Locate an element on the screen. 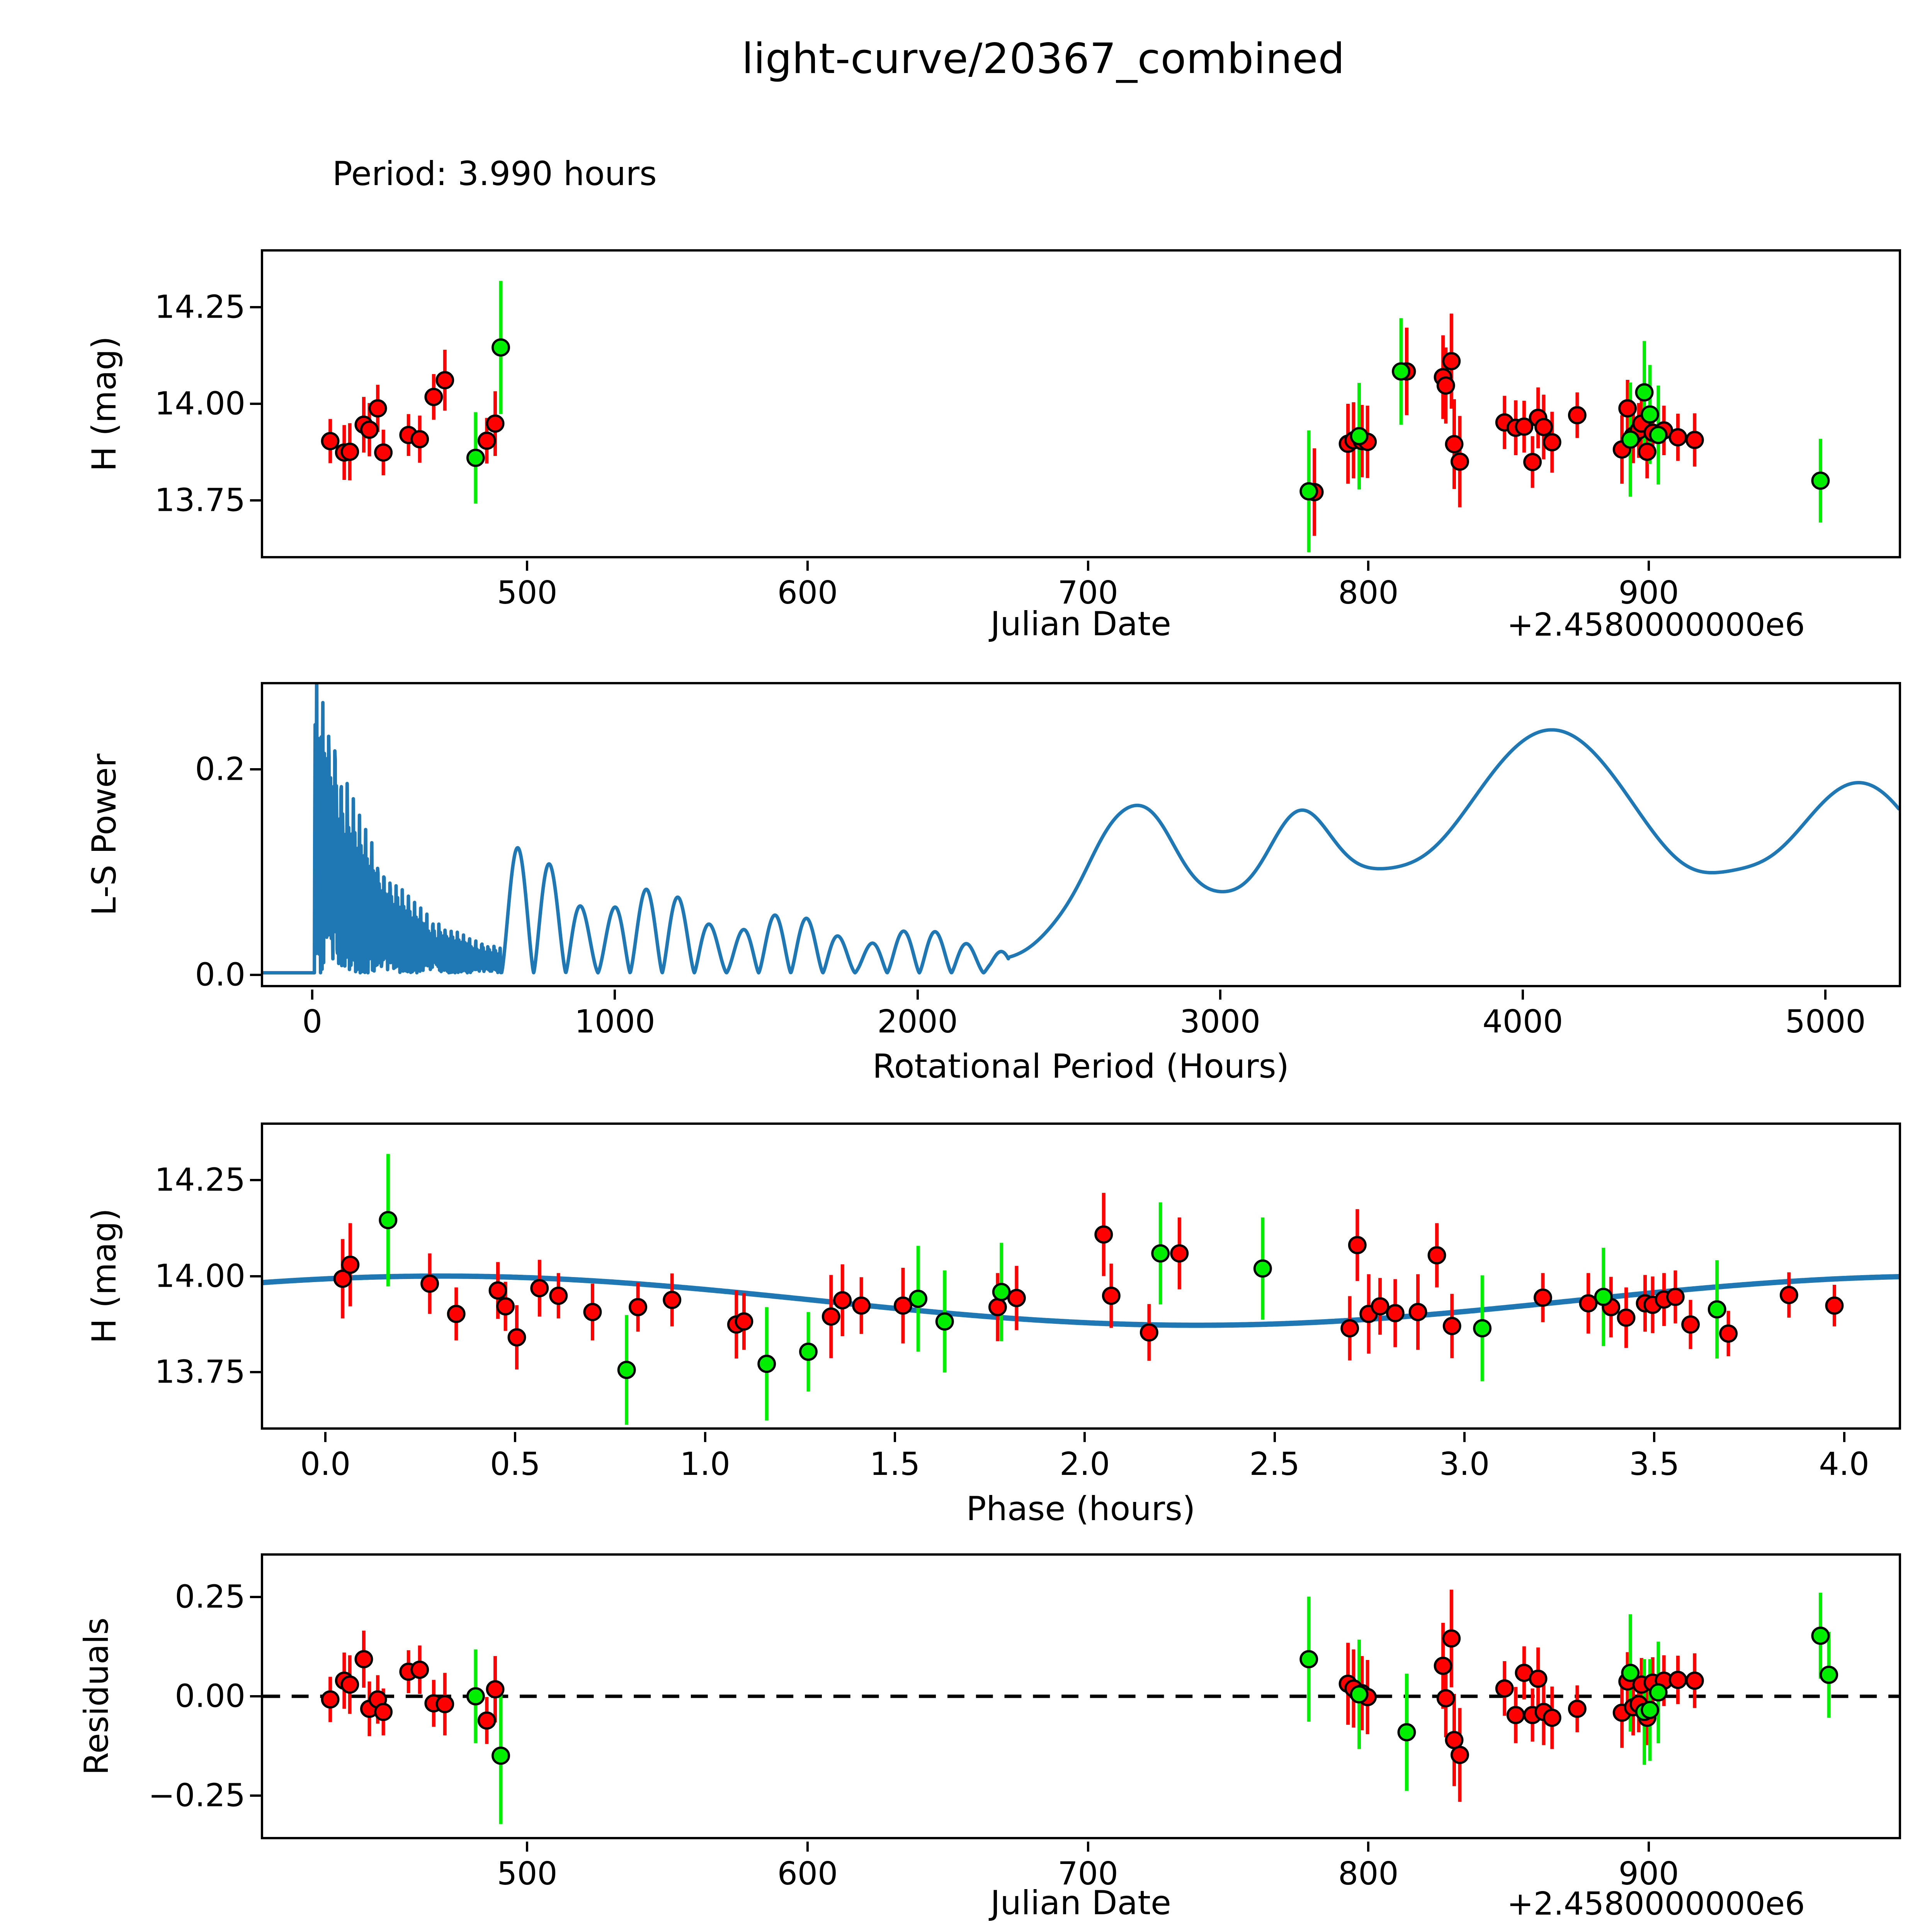  phase-plot-area is located at coordinates (1081, 1276).